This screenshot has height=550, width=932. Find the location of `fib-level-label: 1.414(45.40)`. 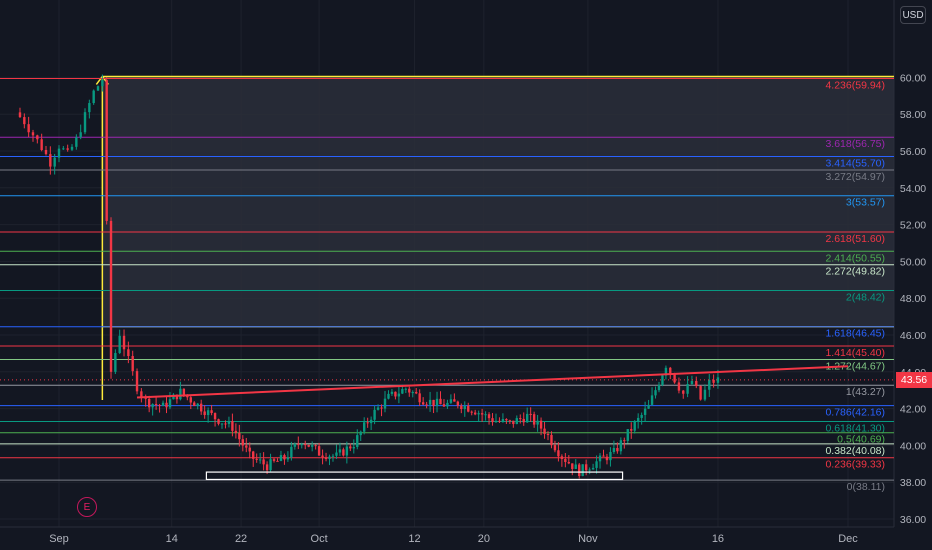

fib-level-label: 1.414(45.40) is located at coordinates (855, 353).